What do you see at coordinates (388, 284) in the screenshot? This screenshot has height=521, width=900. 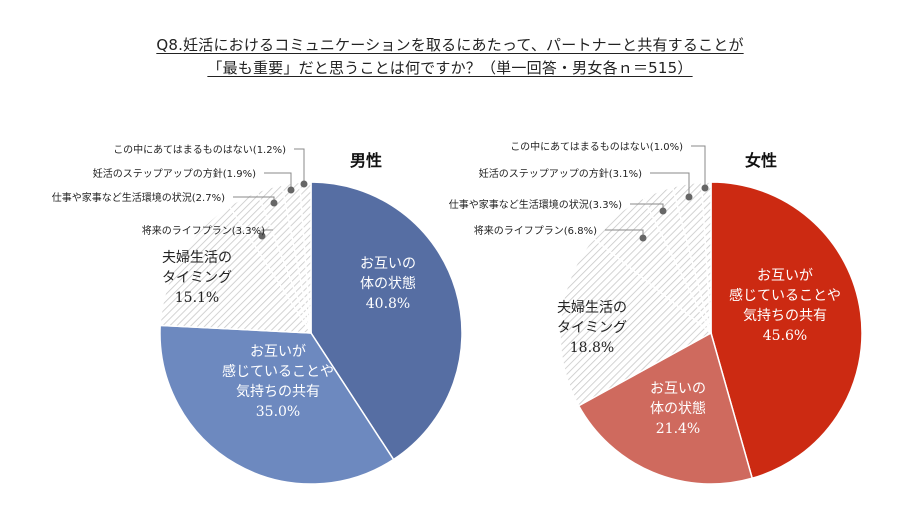 I see `slice-label: お互いの体の状態 40.8%` at bounding box center [388, 284].